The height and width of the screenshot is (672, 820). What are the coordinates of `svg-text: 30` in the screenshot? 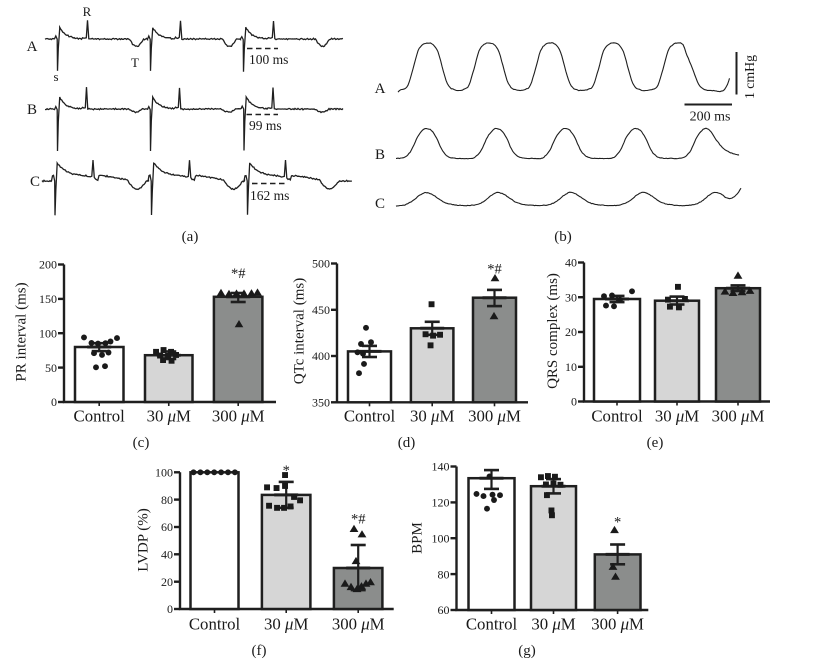 It's located at (571, 297).